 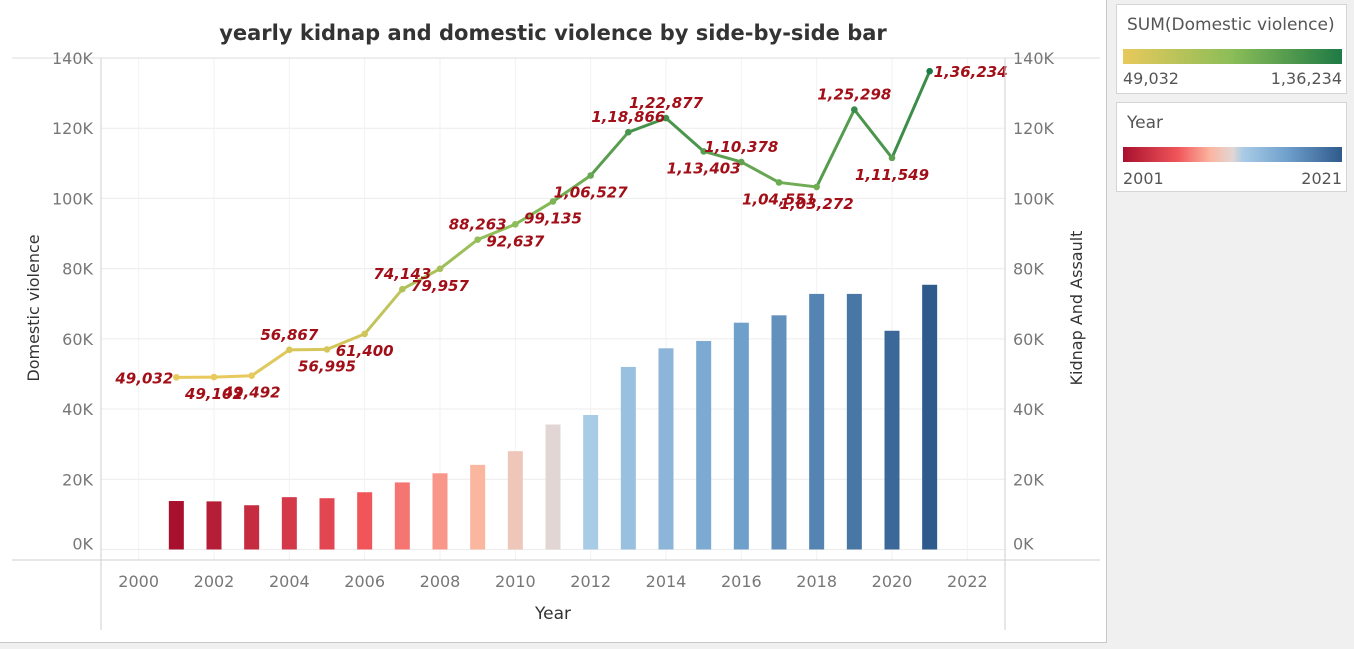 What do you see at coordinates (77, 409) in the screenshot?
I see `y-tick-left: 40K` at bounding box center [77, 409].